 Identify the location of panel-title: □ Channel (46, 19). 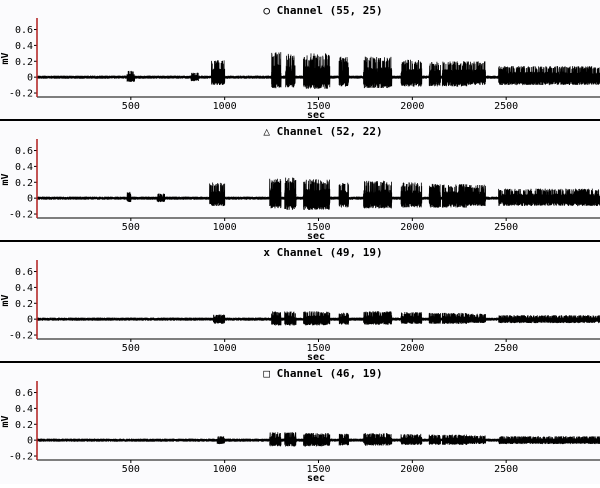
(322, 373).